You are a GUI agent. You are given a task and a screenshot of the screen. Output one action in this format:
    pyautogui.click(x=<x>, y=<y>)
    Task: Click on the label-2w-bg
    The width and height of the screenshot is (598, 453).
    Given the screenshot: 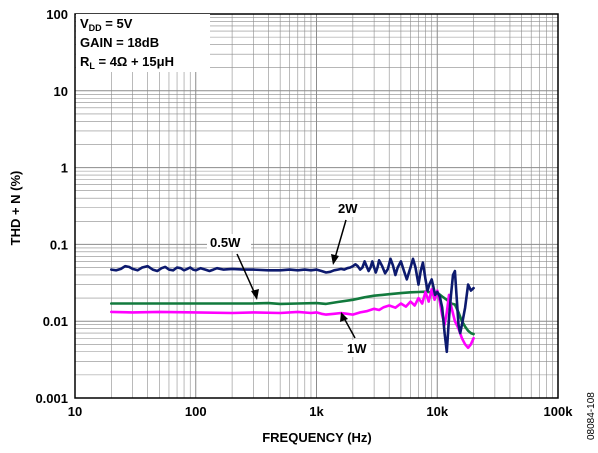 What is the action you would take?
    pyautogui.click(x=345, y=208)
    